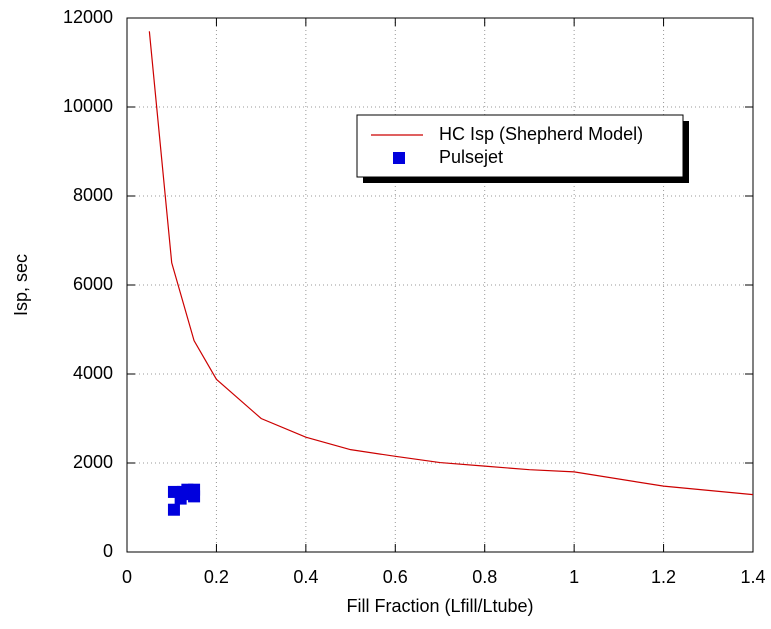  I want to click on x-tick-label: 0.8, so click(484, 577).